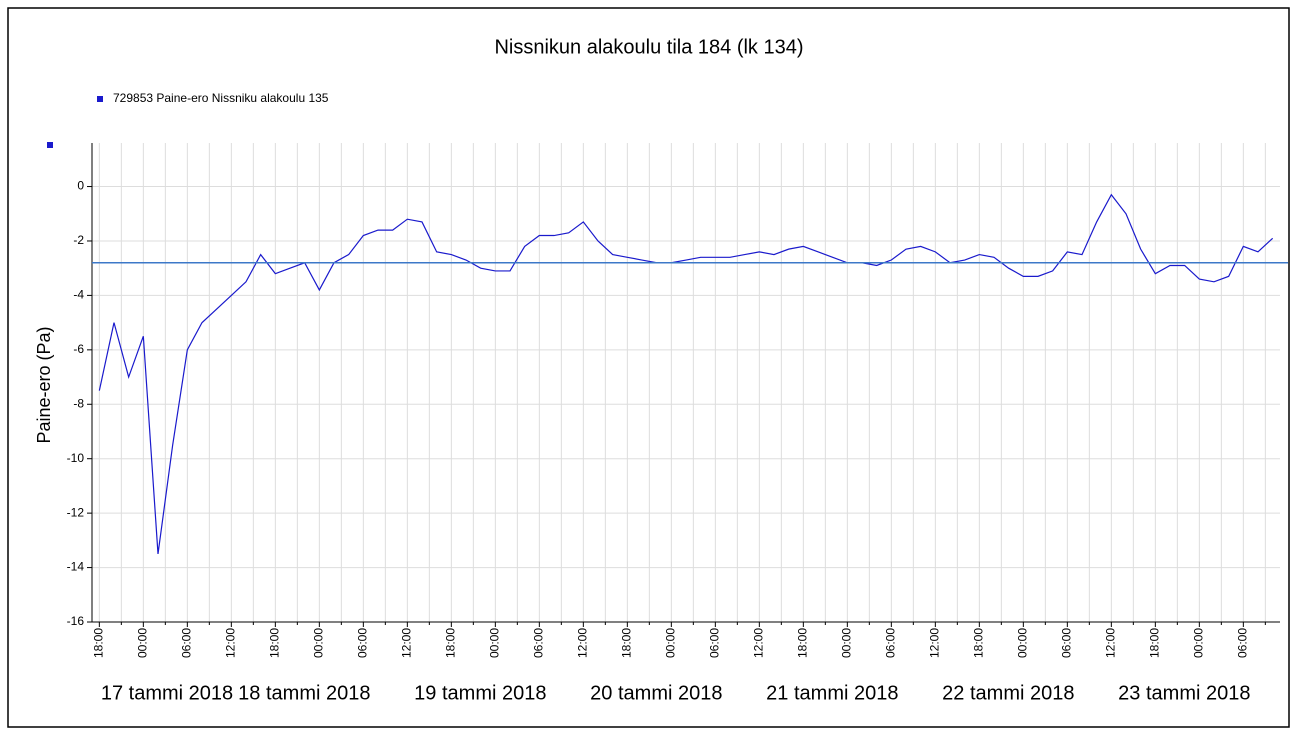 This screenshot has width=1298, height=740. I want to click on chart-title: Nissnikun alakoulu tila 184 (lk 134), so click(648, 47).